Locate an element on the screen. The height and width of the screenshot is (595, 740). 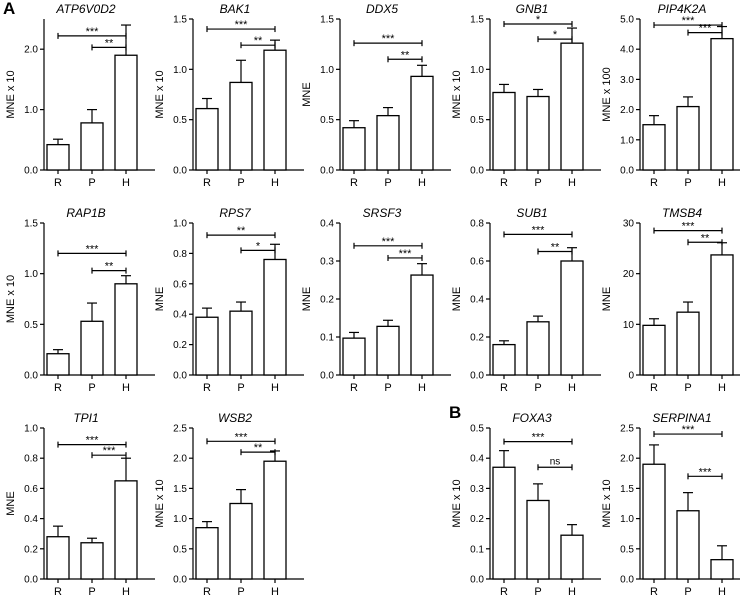
y-tick-label: 4.0 is located at coordinates (627, 50).